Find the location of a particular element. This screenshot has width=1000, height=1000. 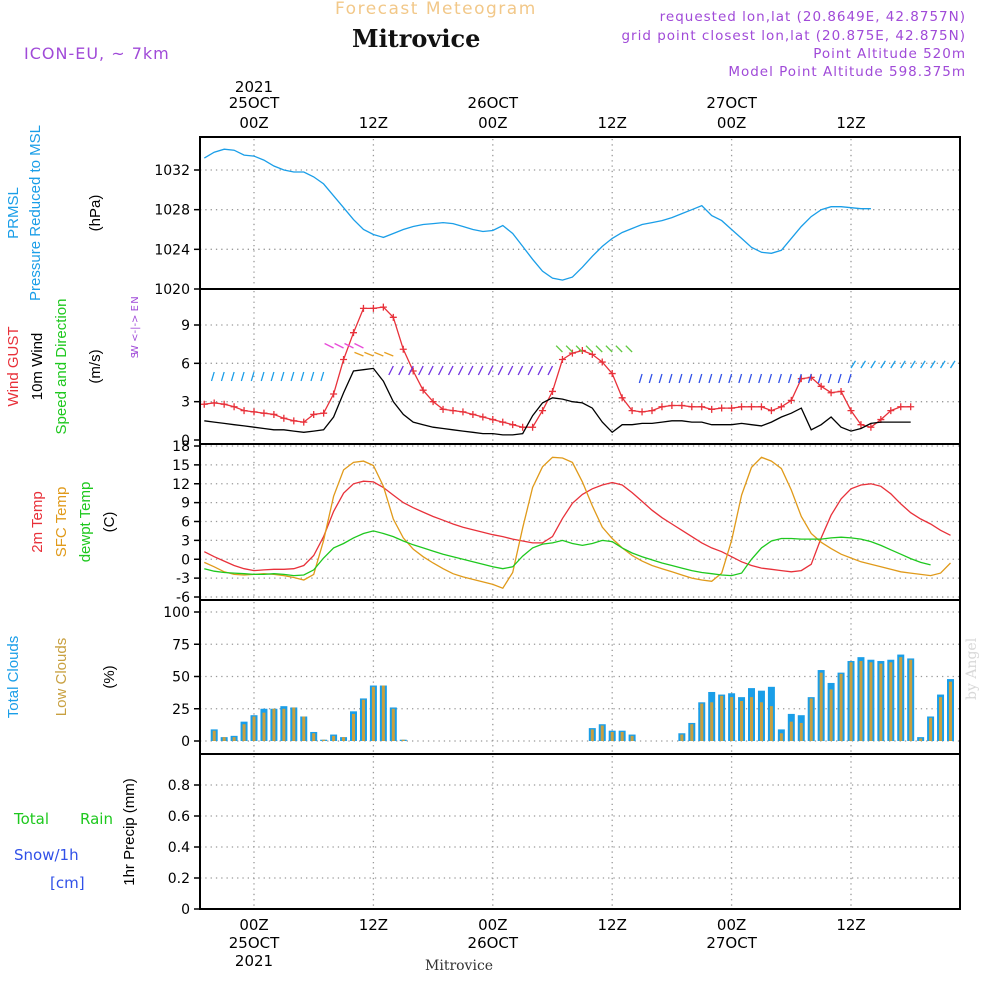

precip-total-label: Total is located at coordinates (31, 819).